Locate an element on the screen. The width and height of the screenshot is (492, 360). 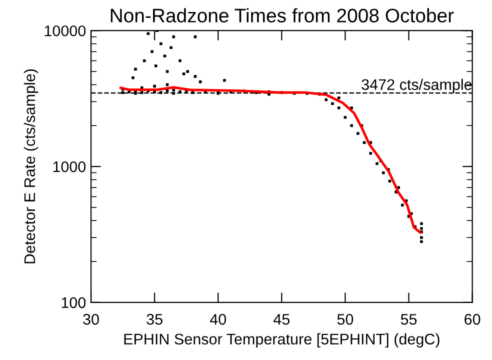
x-axis-title: EPHIN Sensor Temperature [5EPHINT] (degC) is located at coordinates (282, 340).